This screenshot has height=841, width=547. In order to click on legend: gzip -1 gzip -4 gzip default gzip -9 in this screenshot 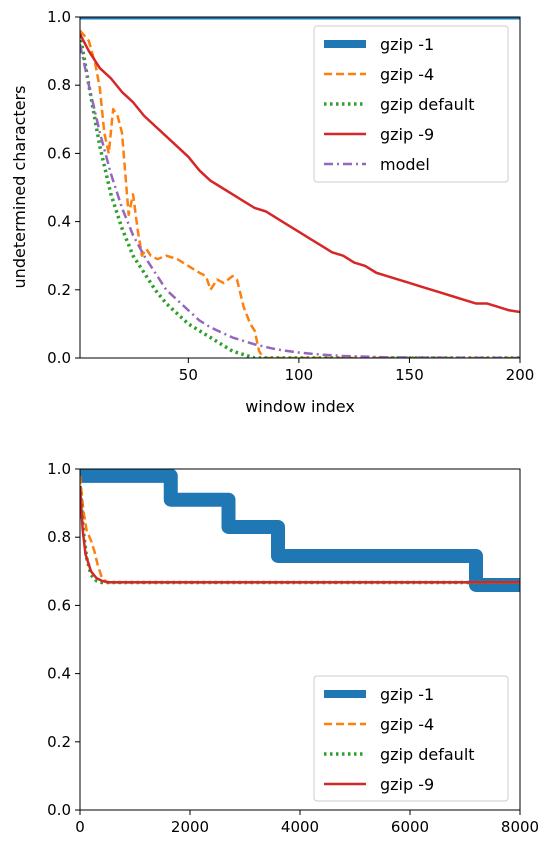, I will do `click(411, 738)`.